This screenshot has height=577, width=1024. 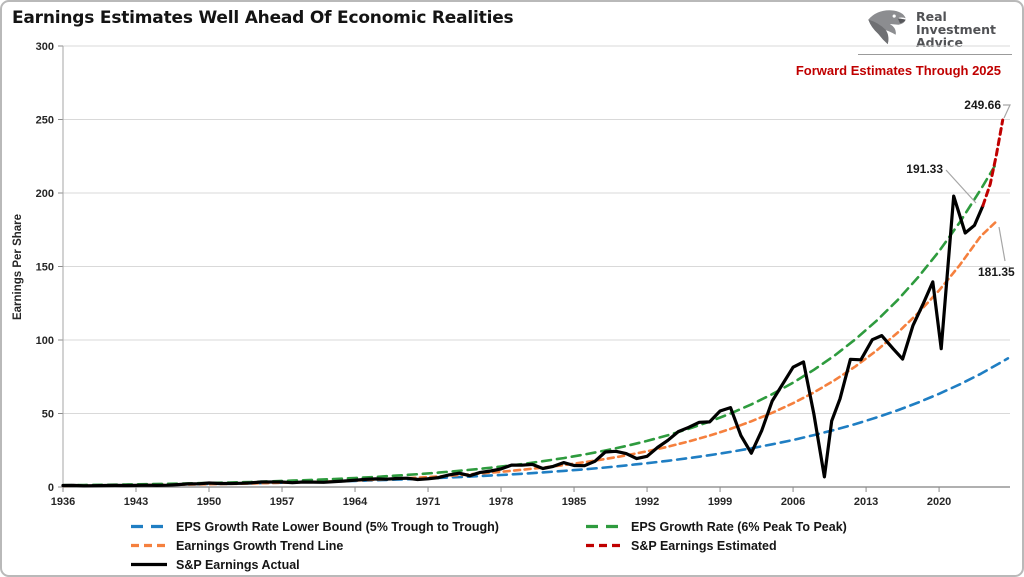 What do you see at coordinates (149, 564) in the screenshot?
I see `legend-marker-black-solid-line` at bounding box center [149, 564].